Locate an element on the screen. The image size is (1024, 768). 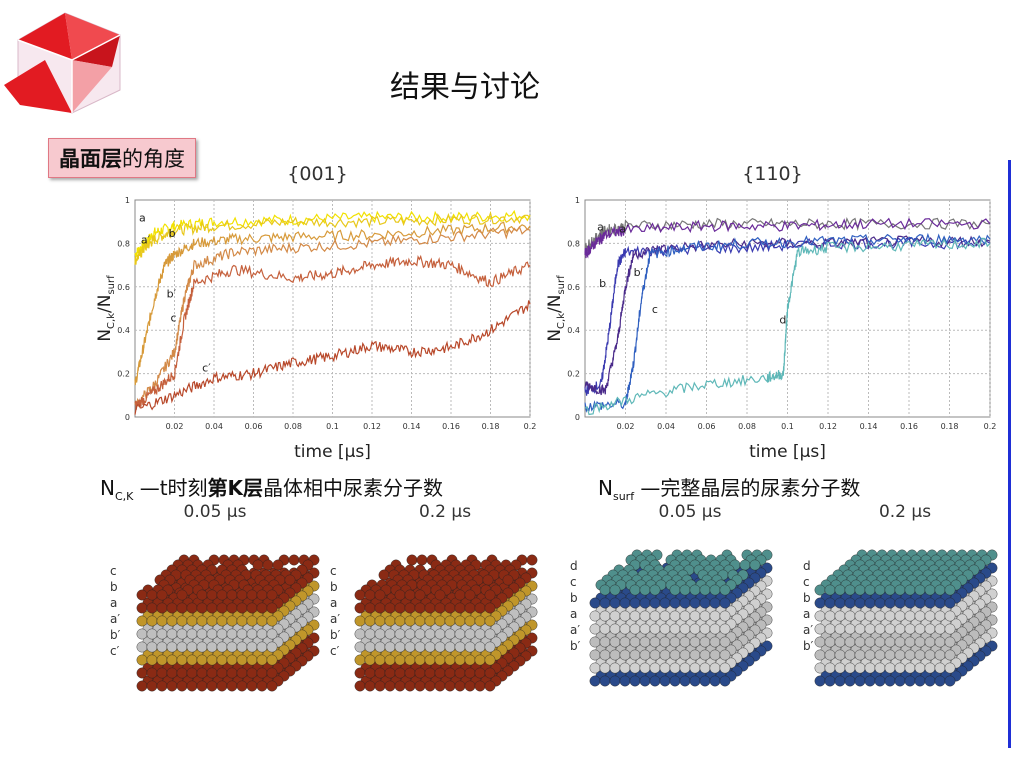
x-tick-label: 0.1 is located at coordinates (787, 426).